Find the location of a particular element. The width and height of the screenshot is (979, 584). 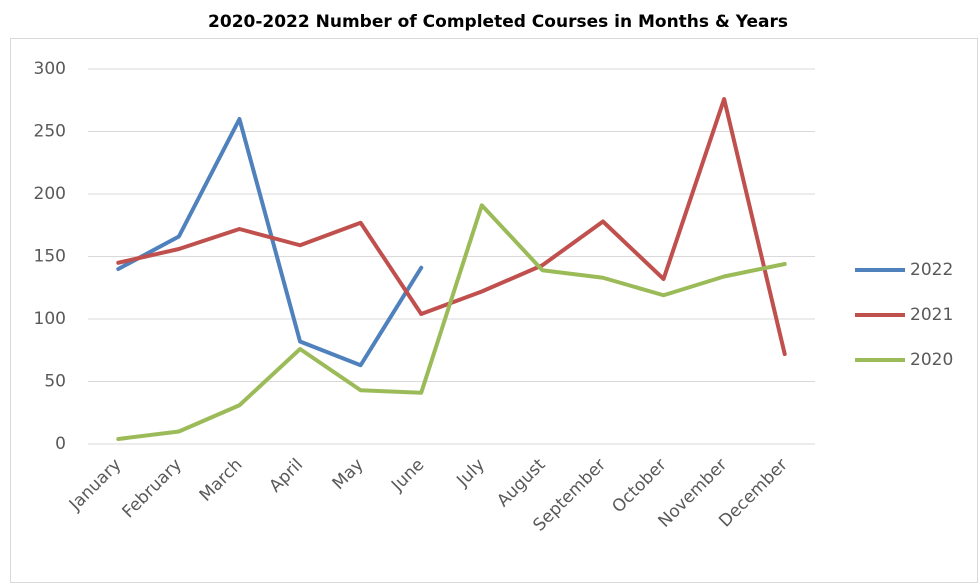

x-tick-label: August is located at coordinates (521, 483).